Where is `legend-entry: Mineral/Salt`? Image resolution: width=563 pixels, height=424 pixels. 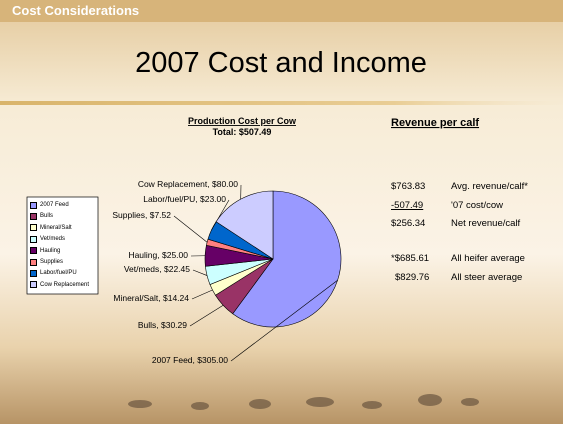 legend-entry: Mineral/Salt is located at coordinates (51, 228).